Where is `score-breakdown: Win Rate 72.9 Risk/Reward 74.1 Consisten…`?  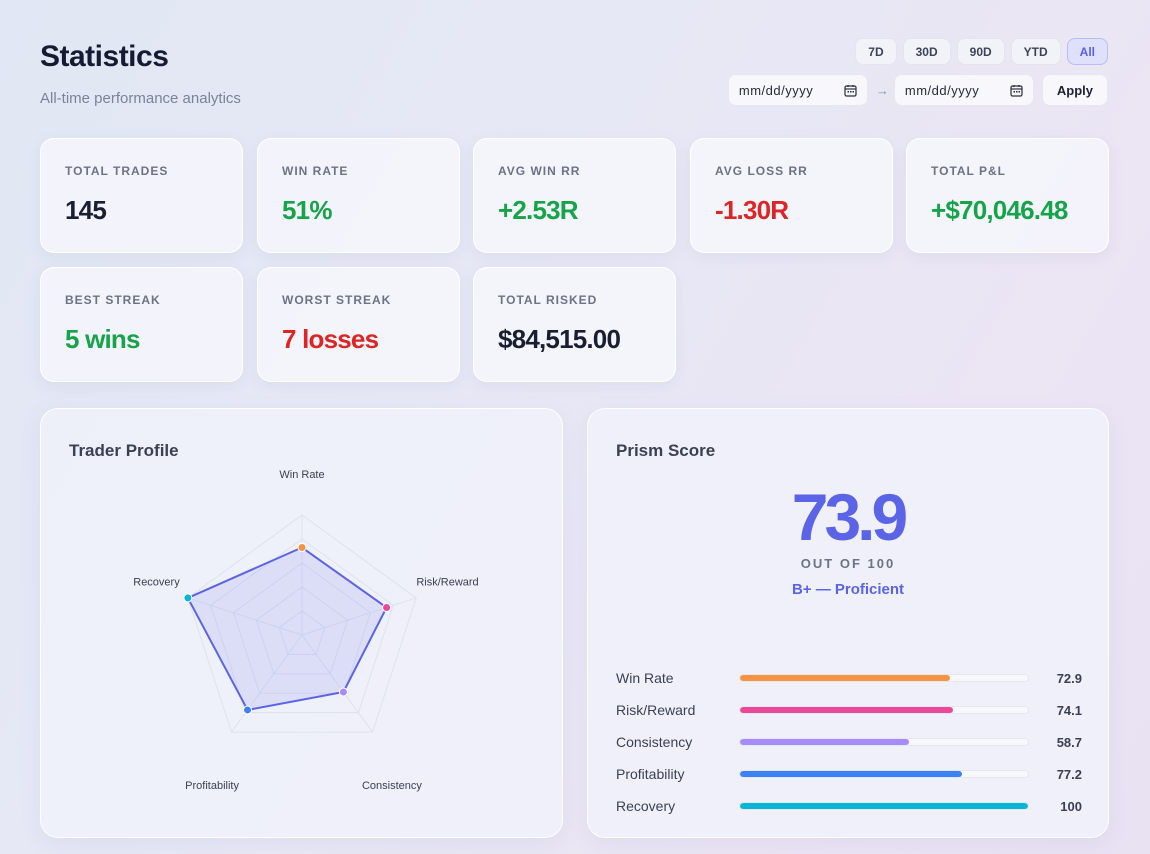 score-breakdown: Win Rate 72.9 Risk/Reward 74.1 Consisten… is located at coordinates (849, 742).